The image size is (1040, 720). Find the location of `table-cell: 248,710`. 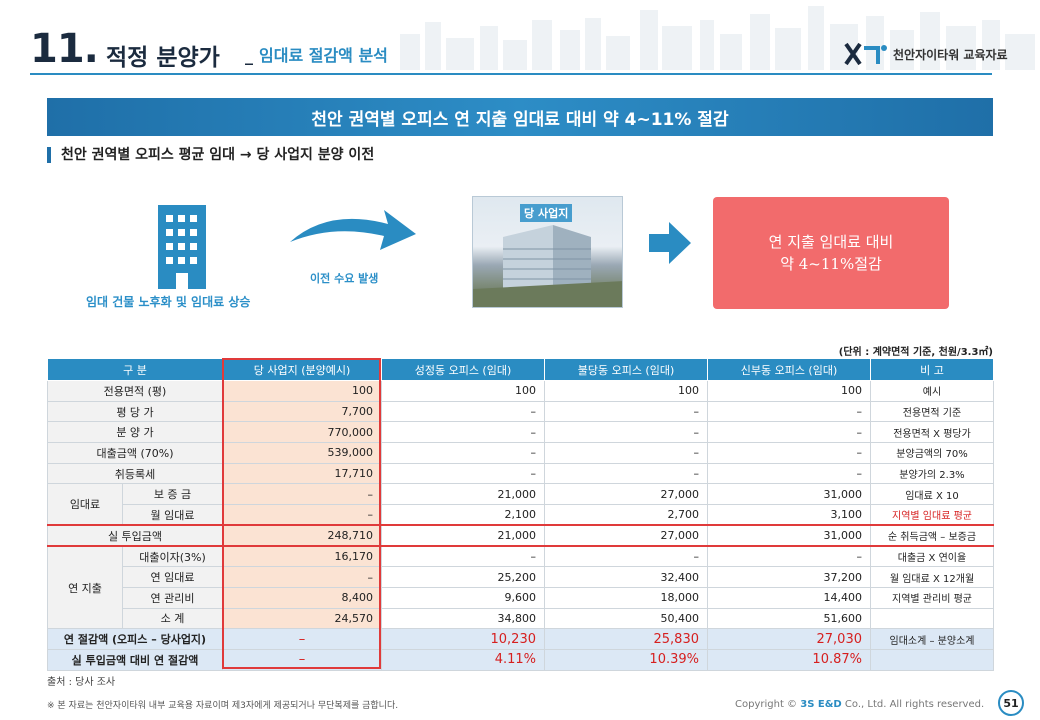

table-cell: 248,710 is located at coordinates (302, 535).